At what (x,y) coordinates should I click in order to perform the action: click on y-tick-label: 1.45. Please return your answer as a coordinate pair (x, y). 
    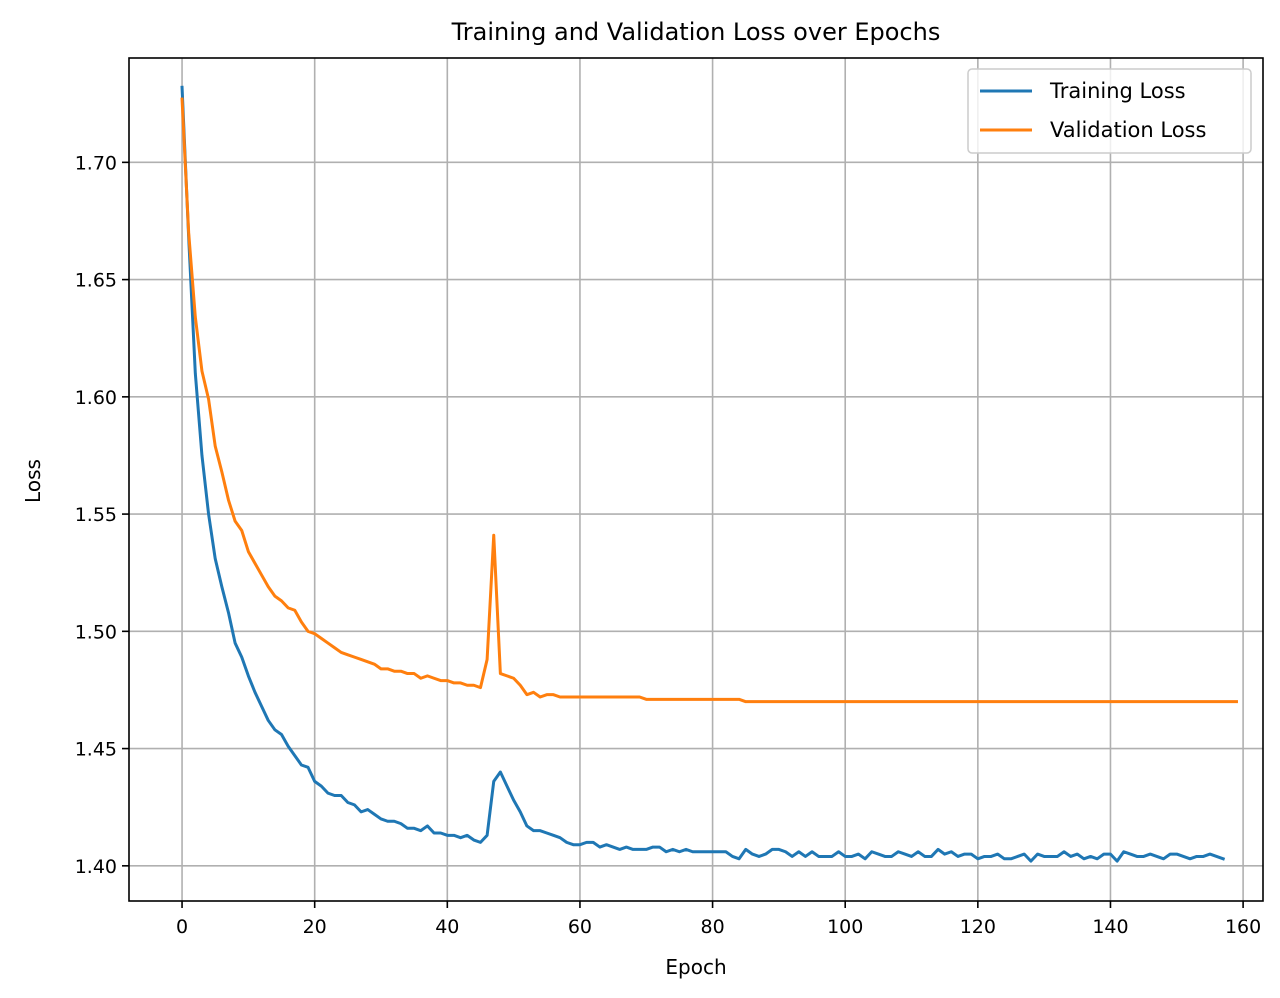
    Looking at the image, I should click on (96, 750).